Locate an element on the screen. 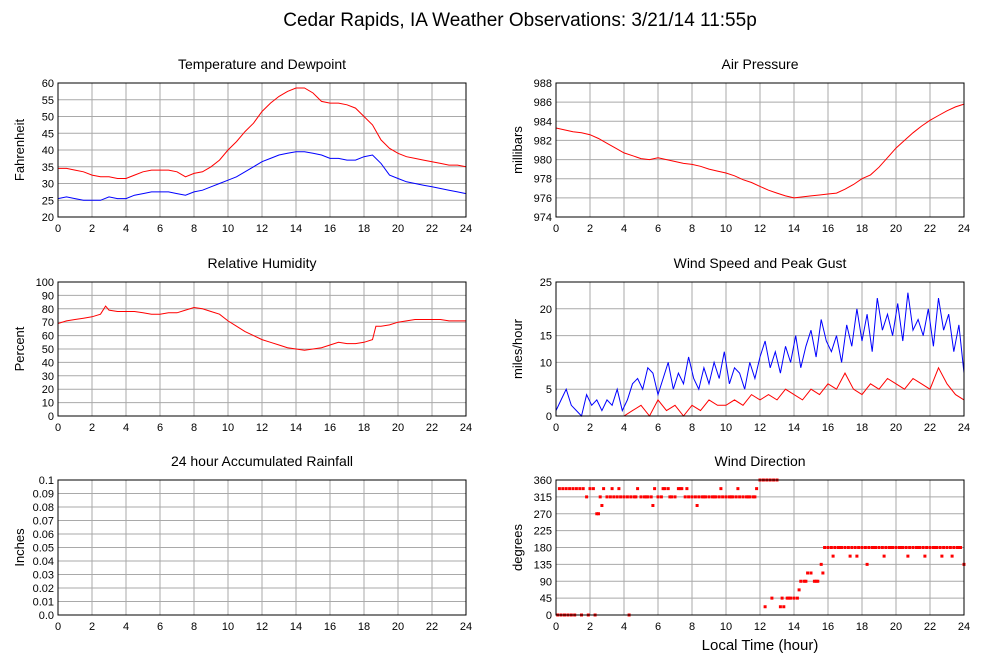 This screenshot has height=659, width=999. y-tick-label: 35 is located at coordinates (48, 168).